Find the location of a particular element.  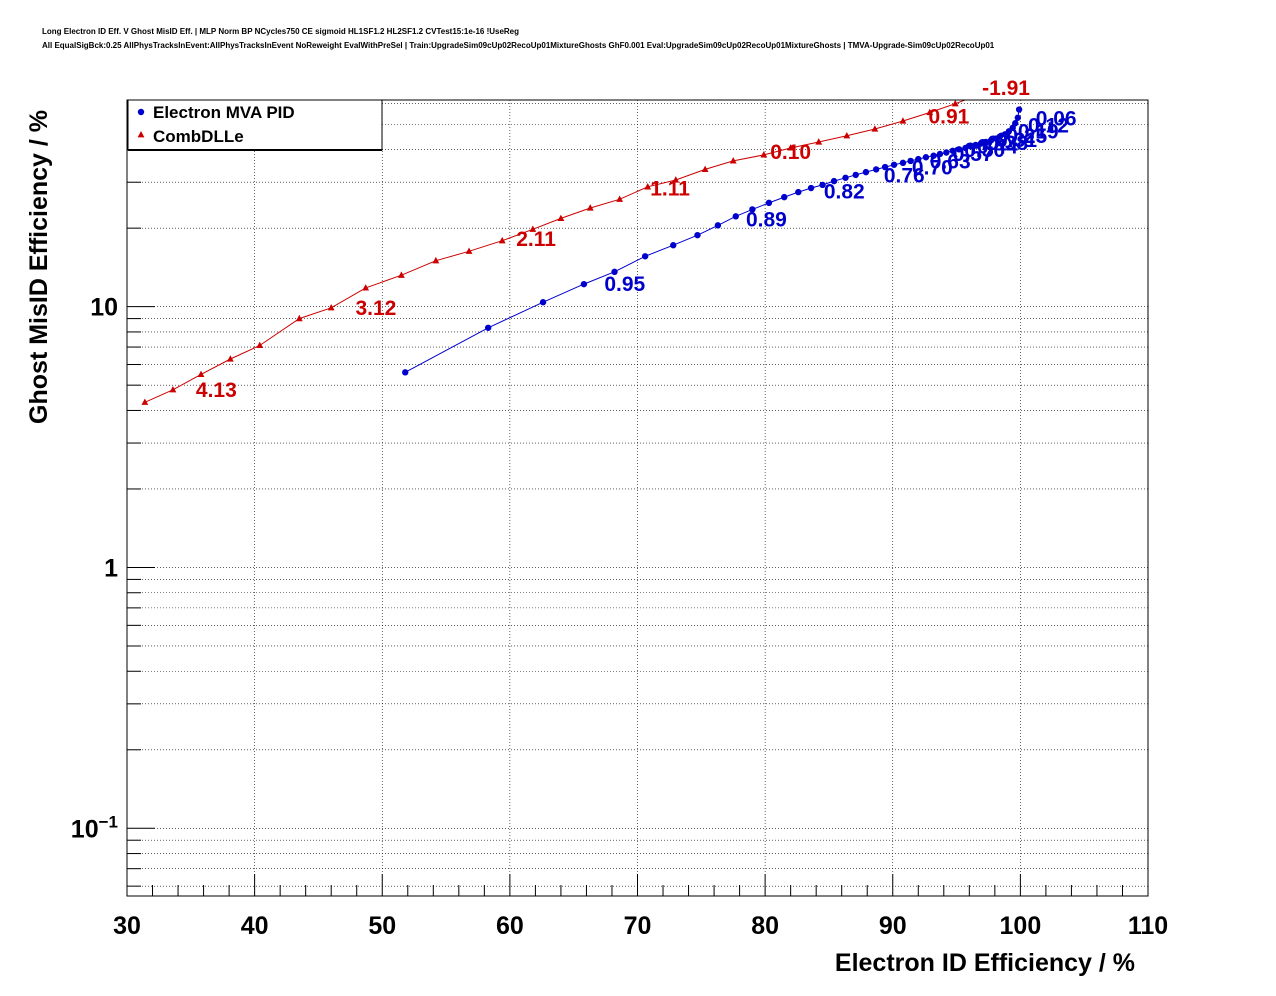

legend-marker-mva is located at coordinates (141, 112).